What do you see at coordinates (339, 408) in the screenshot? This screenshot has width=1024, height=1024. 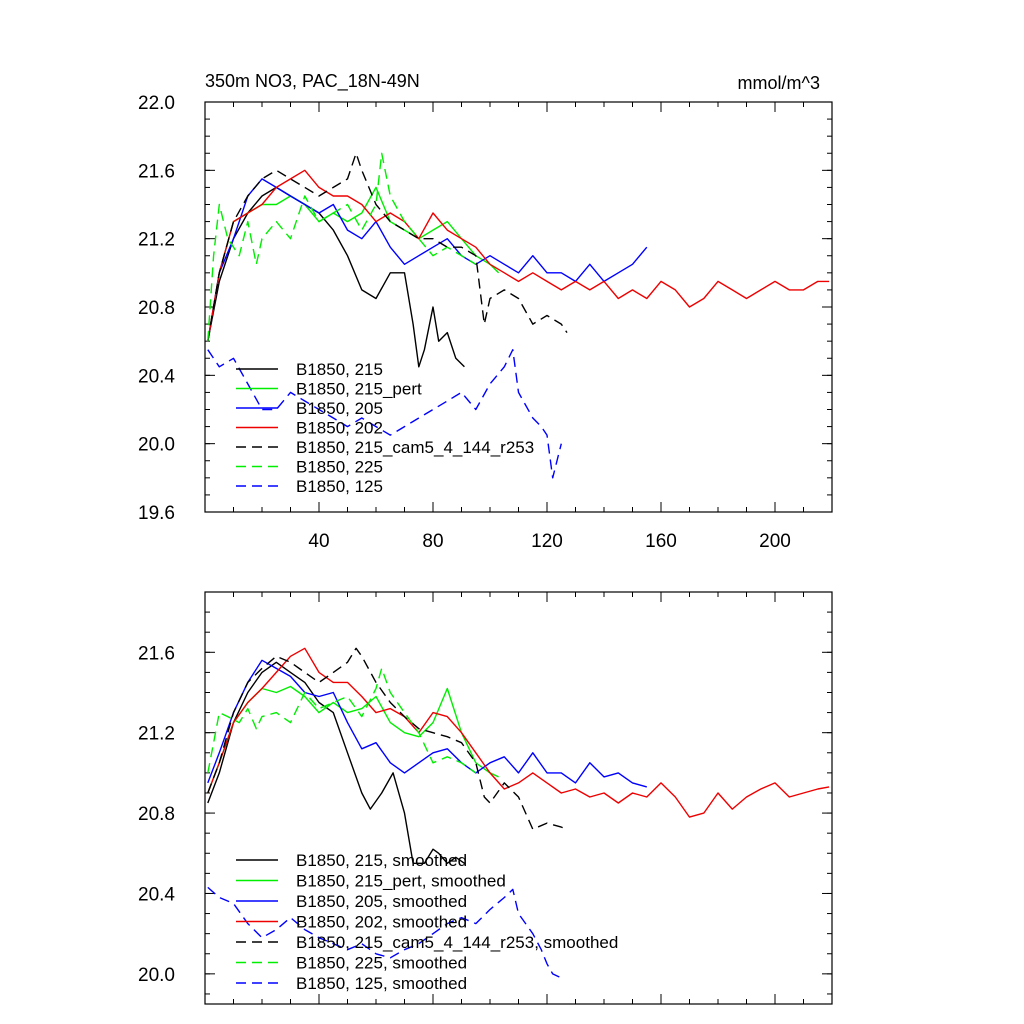 I see `legend-label: B1850, 205` at bounding box center [339, 408].